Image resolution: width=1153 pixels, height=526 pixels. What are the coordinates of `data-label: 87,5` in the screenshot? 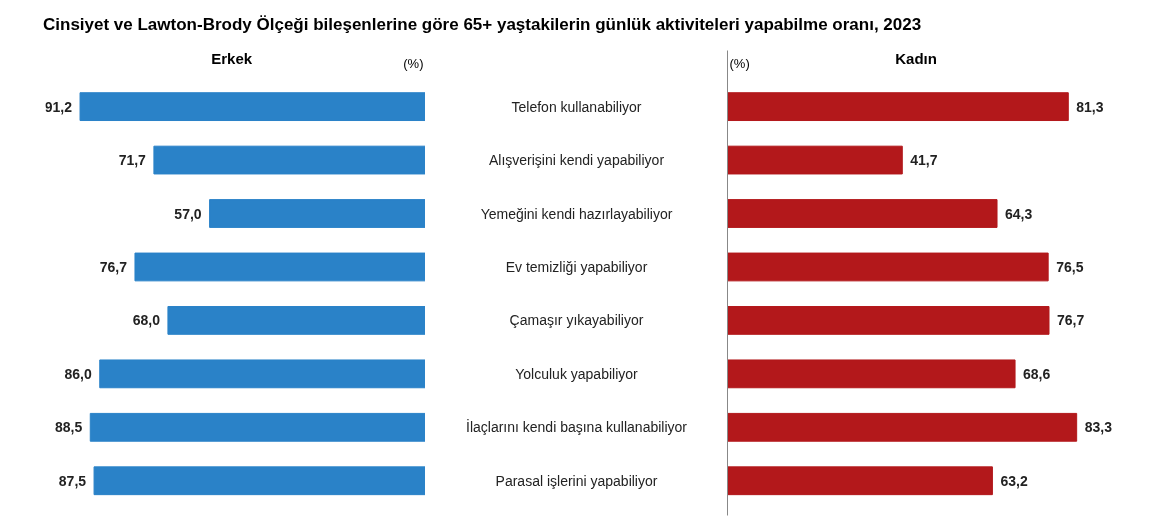 It's located at (72, 480).